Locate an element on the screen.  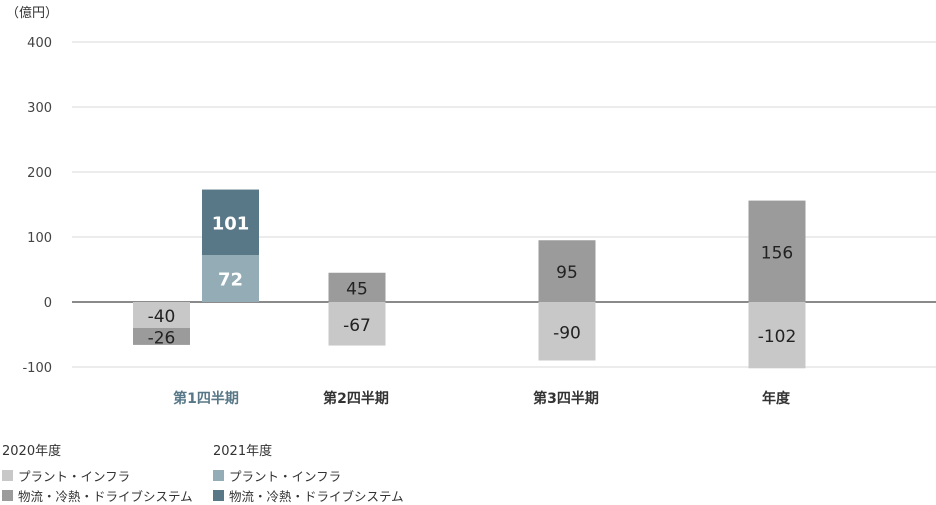
legend-label-2021-plant: プラント・インフラ is located at coordinates (285, 476).